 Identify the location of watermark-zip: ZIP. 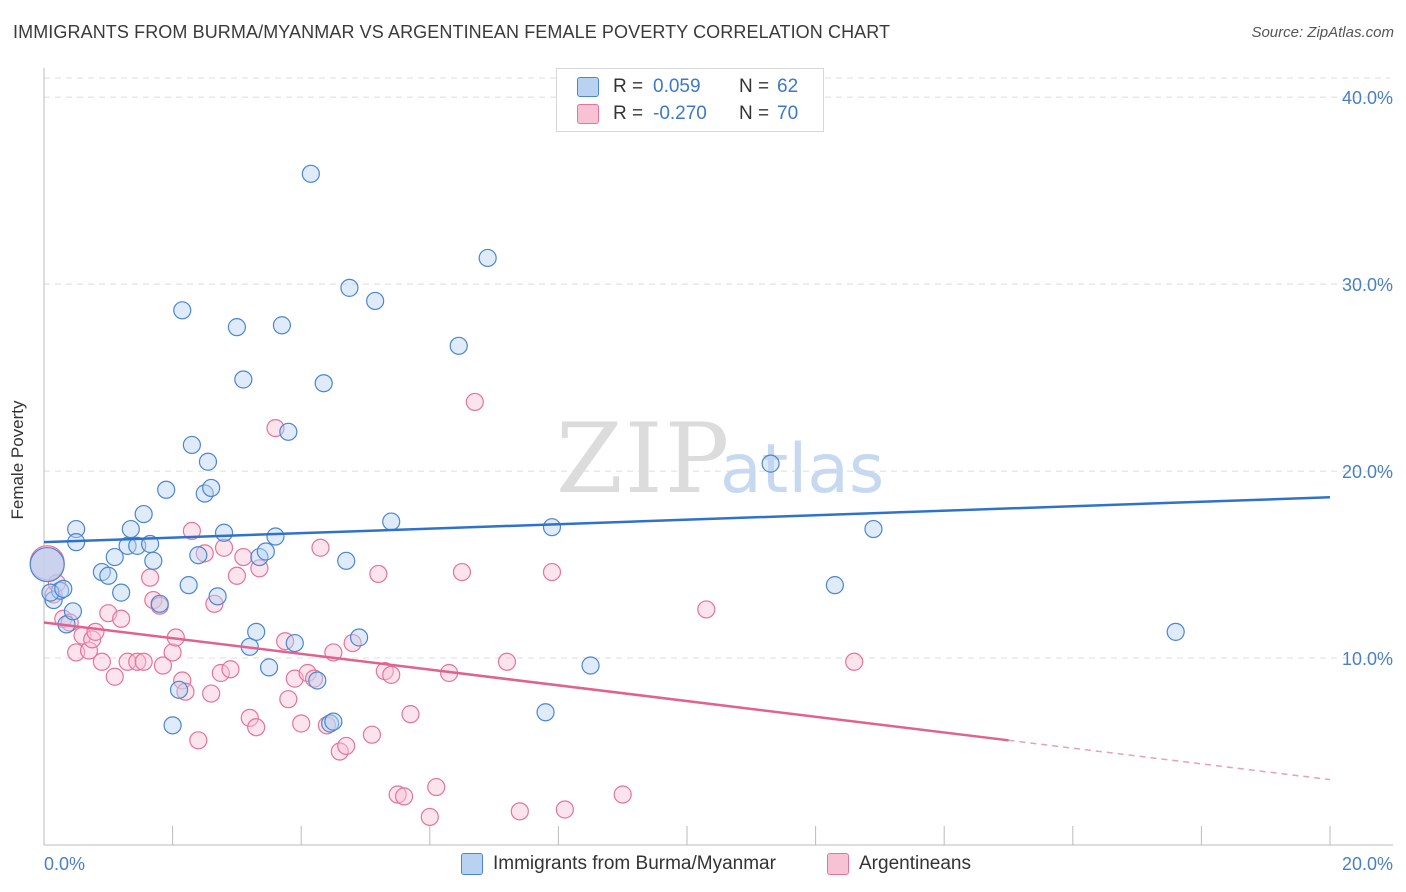
(643, 459).